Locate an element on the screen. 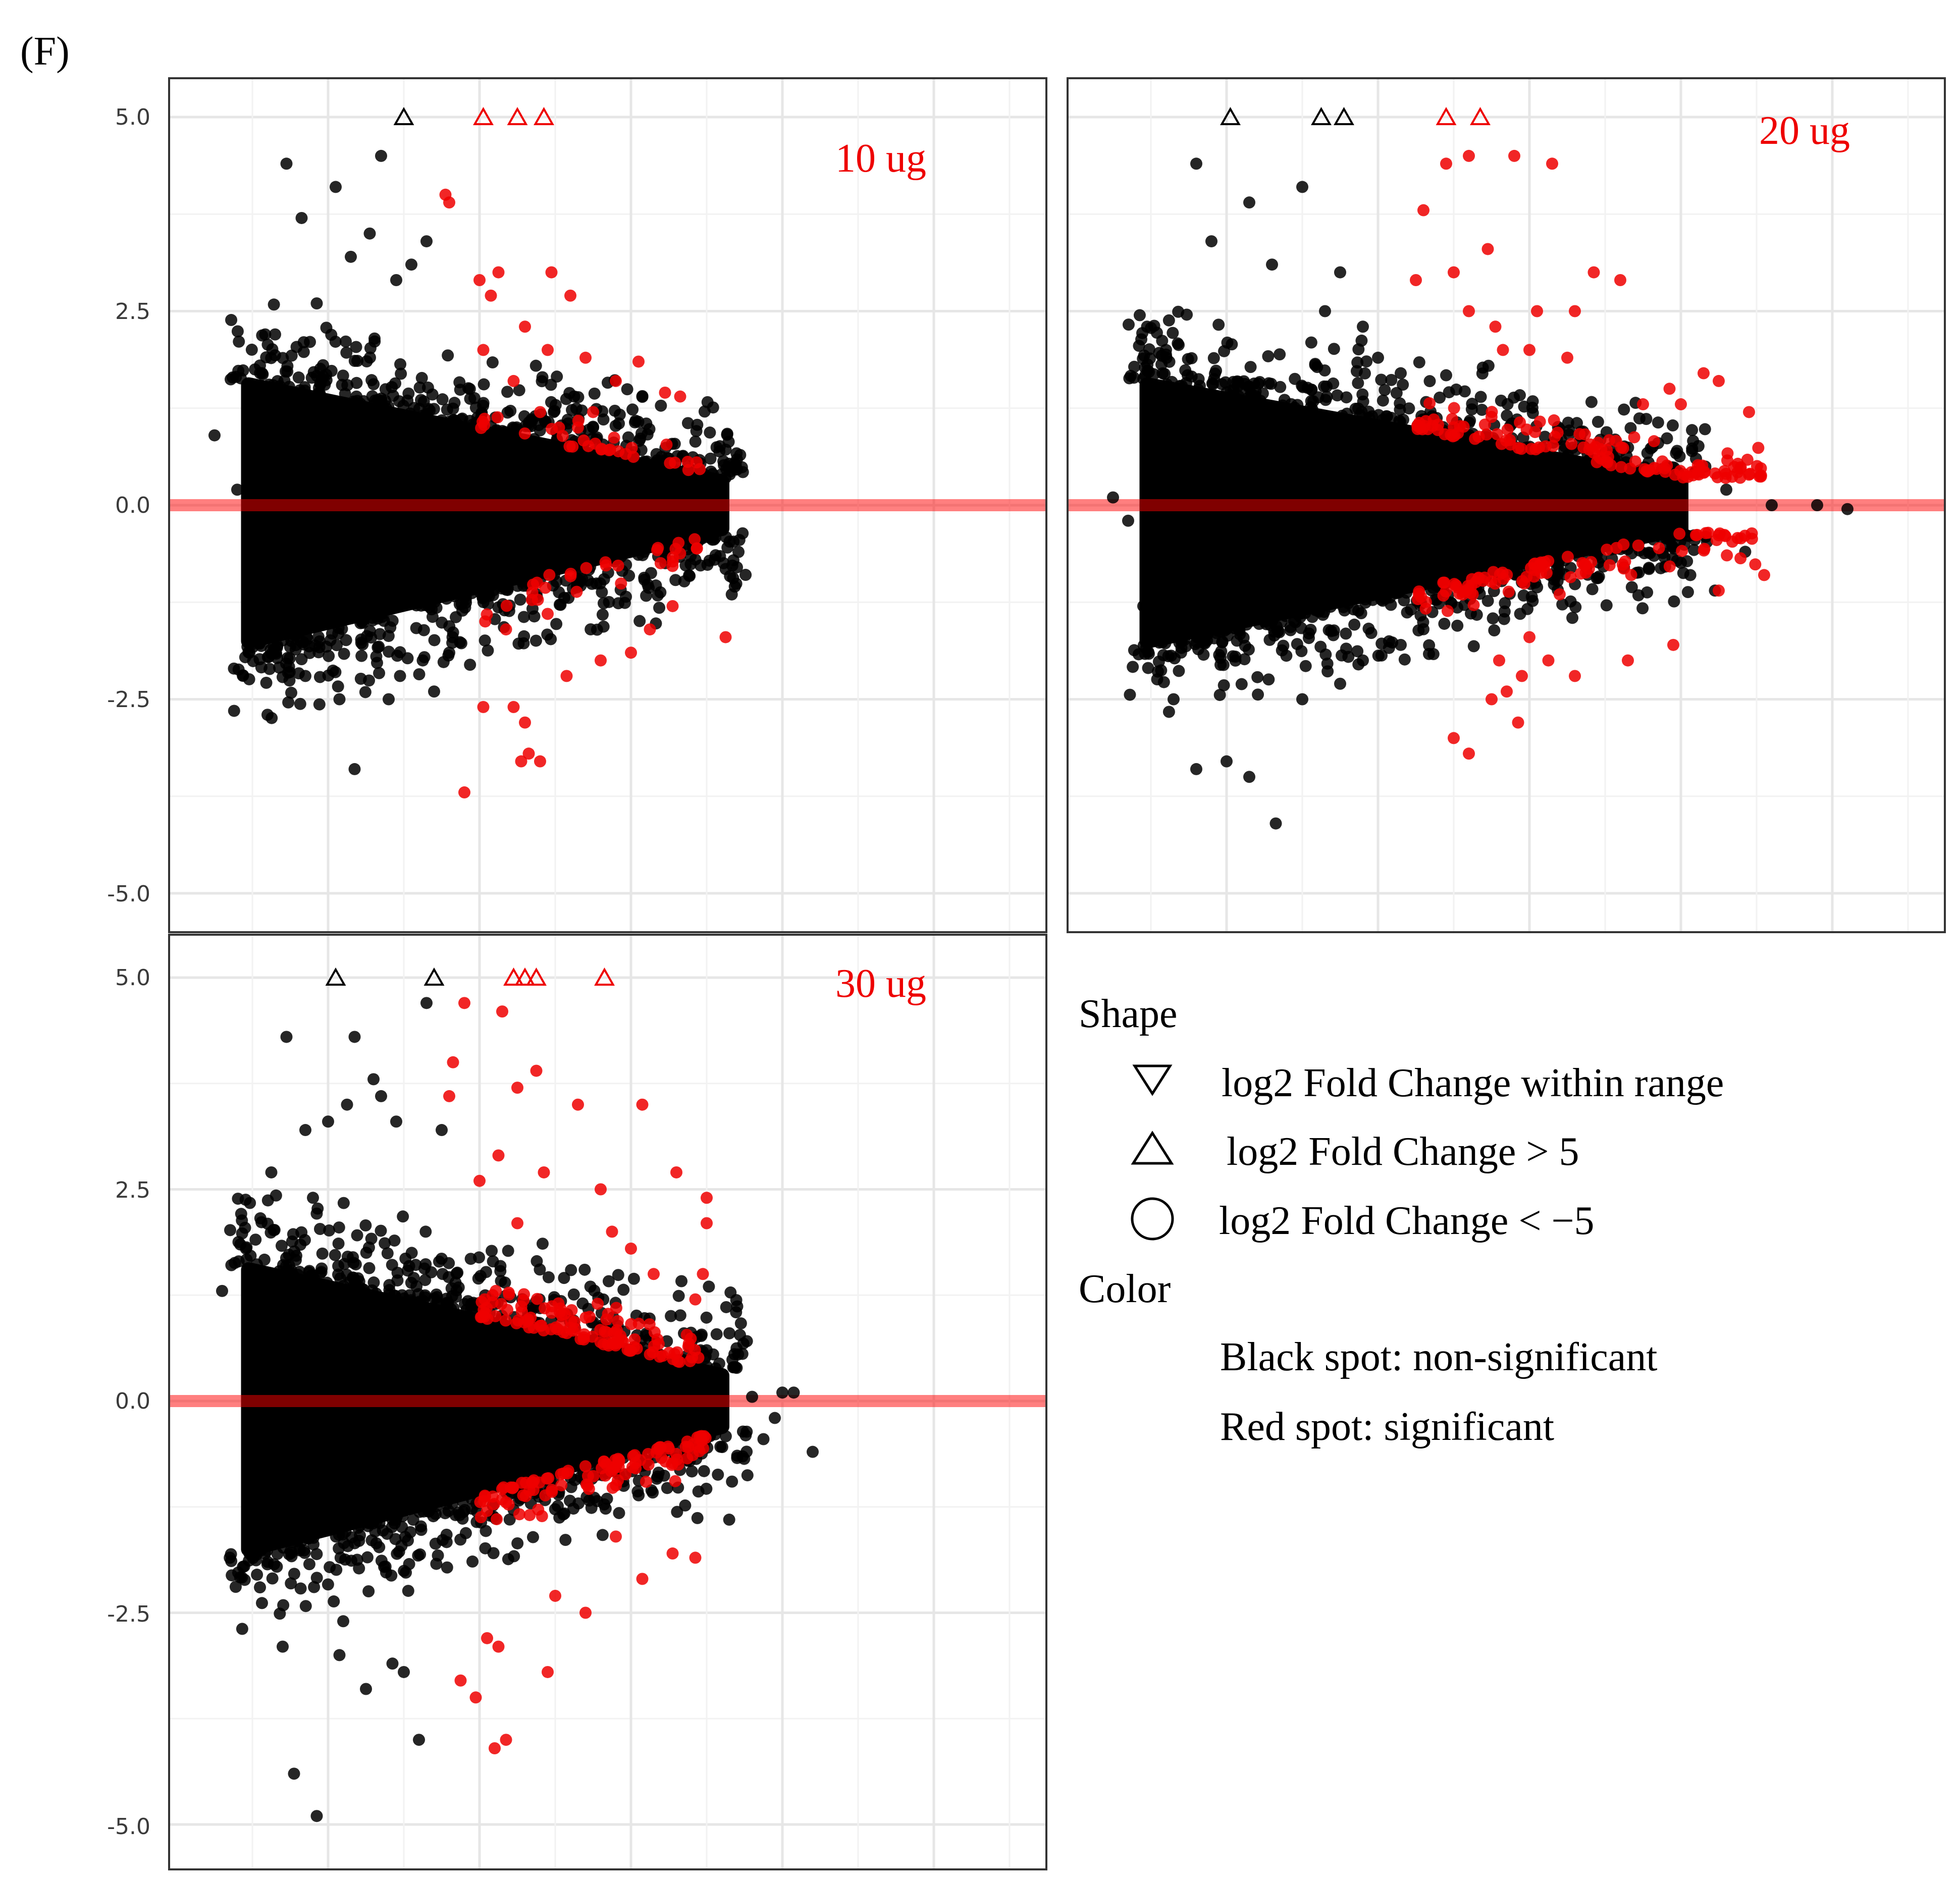  panel-30ug-title: 30 ug is located at coordinates (880, 984).